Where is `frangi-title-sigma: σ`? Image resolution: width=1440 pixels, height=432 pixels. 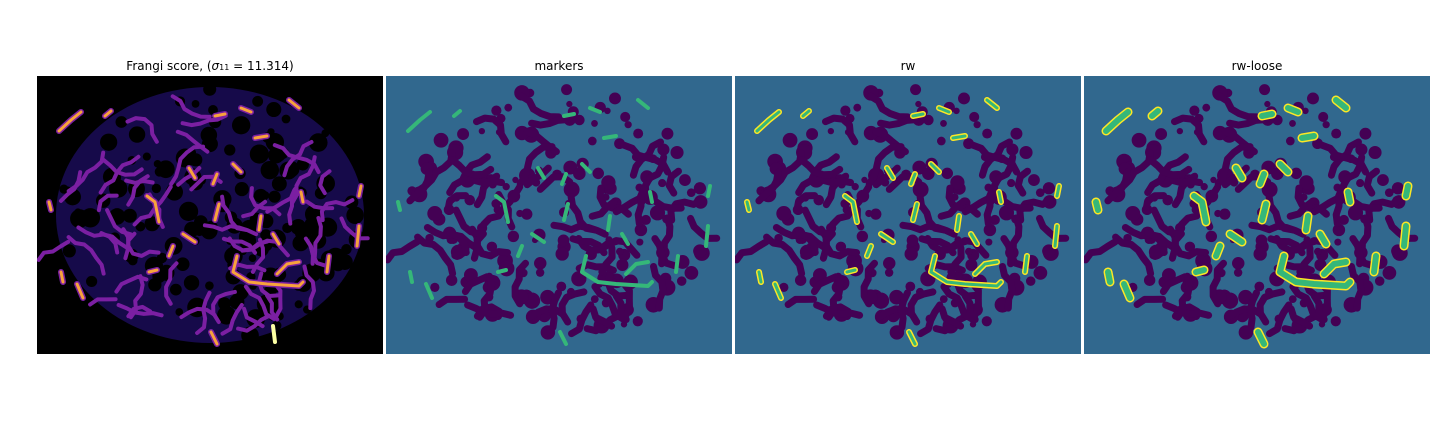
frangi-title-sigma: σ is located at coordinates (215, 66).